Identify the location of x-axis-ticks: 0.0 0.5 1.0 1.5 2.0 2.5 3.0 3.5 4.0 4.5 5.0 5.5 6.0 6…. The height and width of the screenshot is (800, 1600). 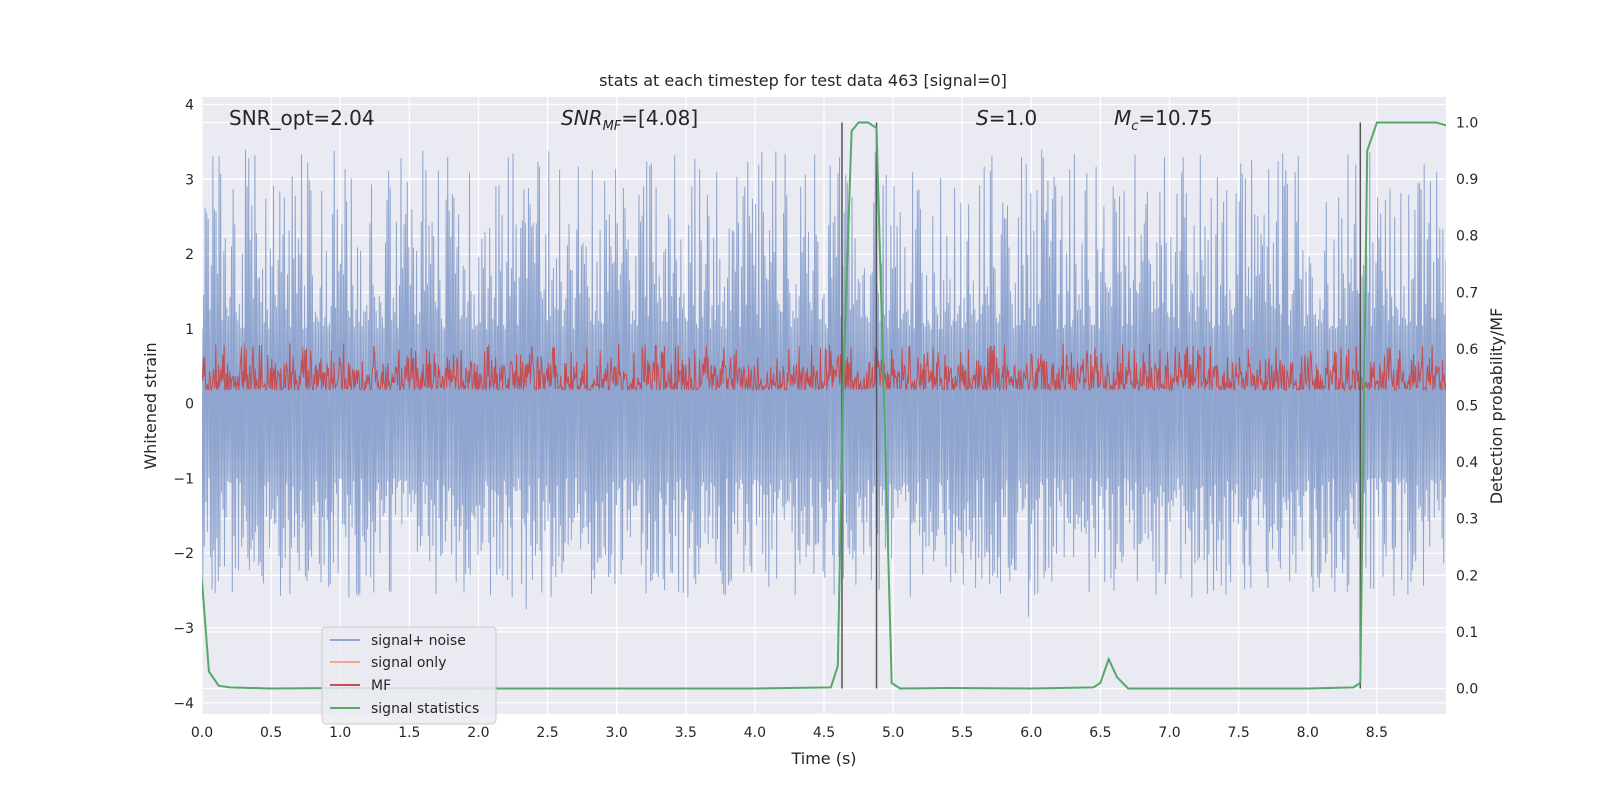
(789, 733).